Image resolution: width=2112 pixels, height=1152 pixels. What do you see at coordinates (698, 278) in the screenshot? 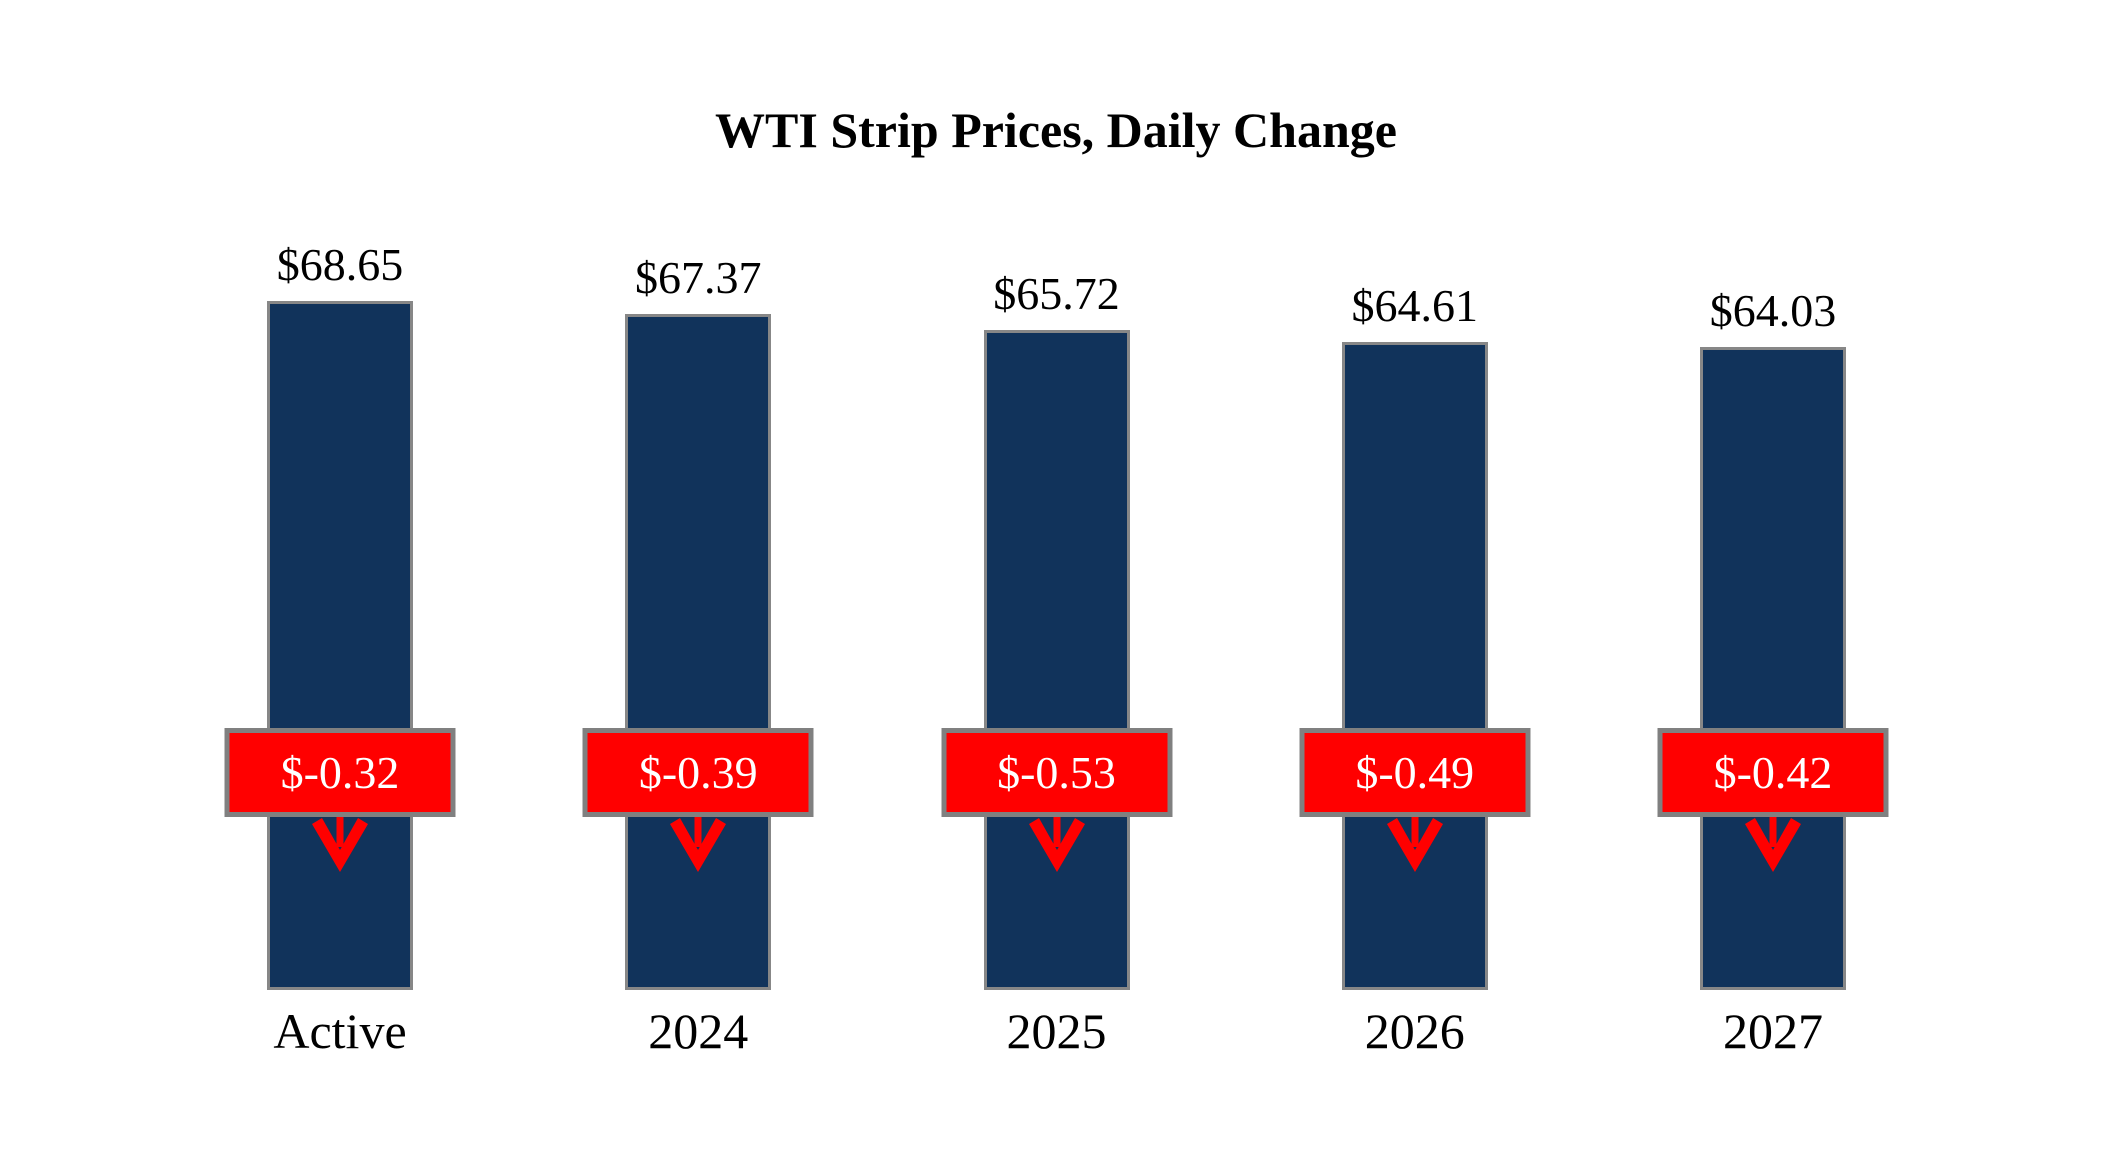
I see `price-value-label: $67.37` at bounding box center [698, 278].